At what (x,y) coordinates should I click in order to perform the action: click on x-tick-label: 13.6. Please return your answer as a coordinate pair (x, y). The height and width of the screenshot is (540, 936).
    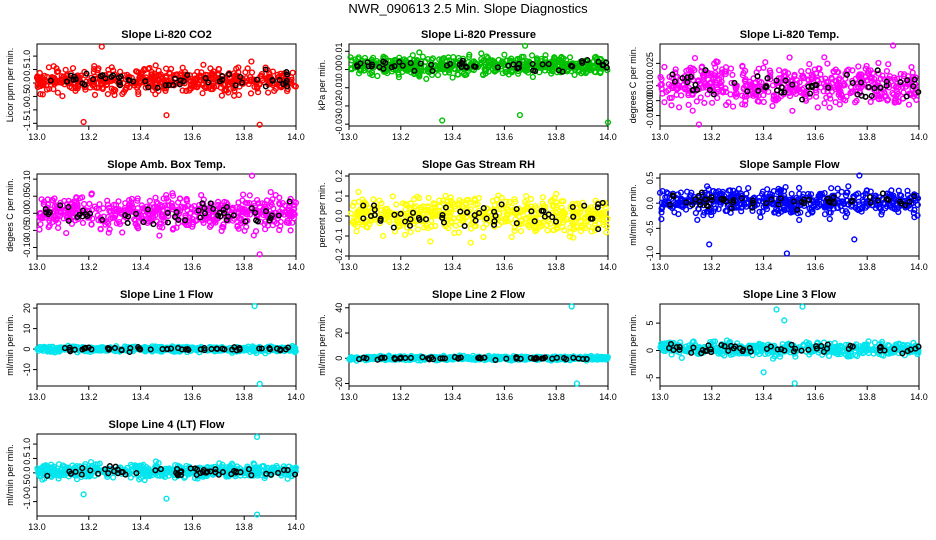
    Looking at the image, I should click on (505, 137).